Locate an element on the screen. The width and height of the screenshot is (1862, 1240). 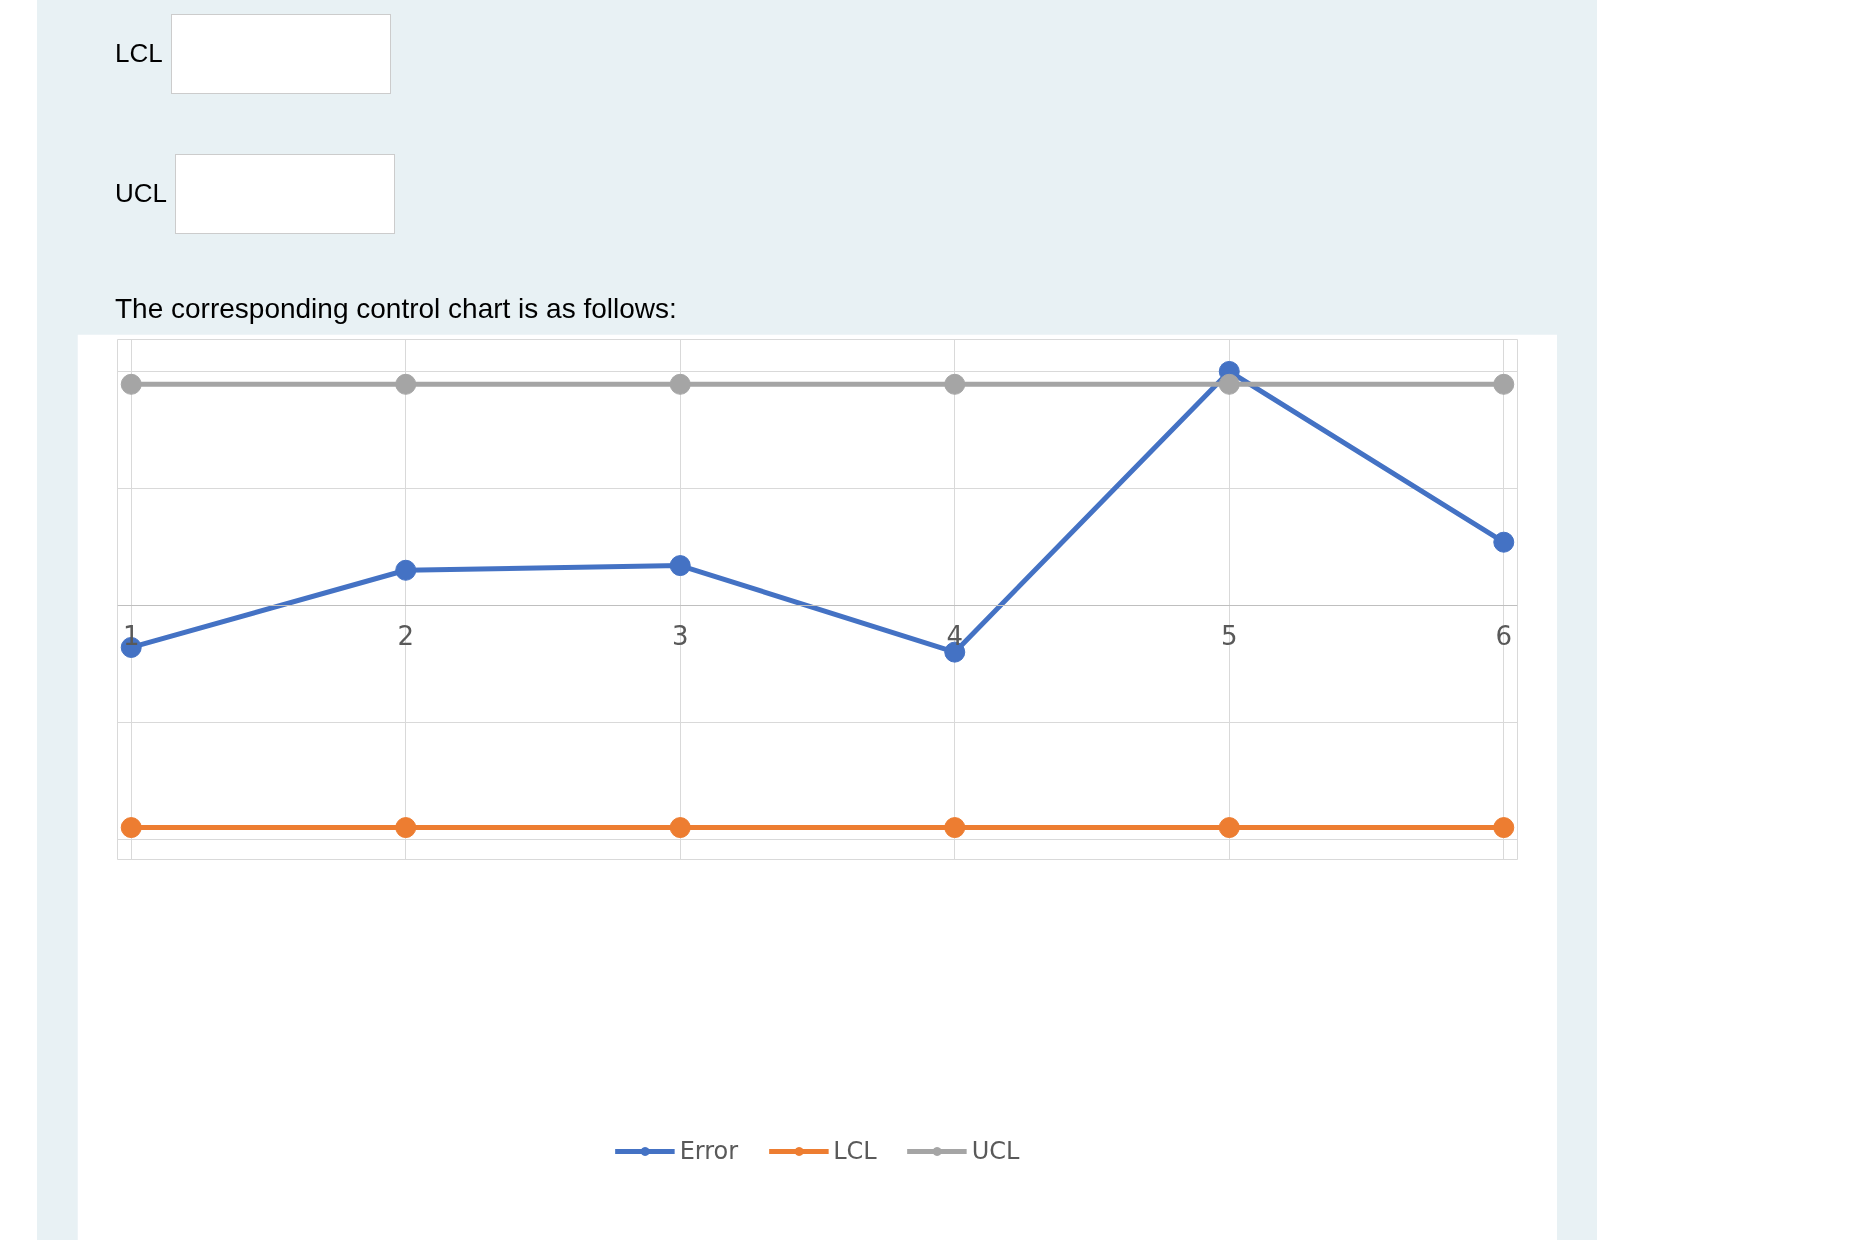
text: UCL is located at coordinates (141, 194).